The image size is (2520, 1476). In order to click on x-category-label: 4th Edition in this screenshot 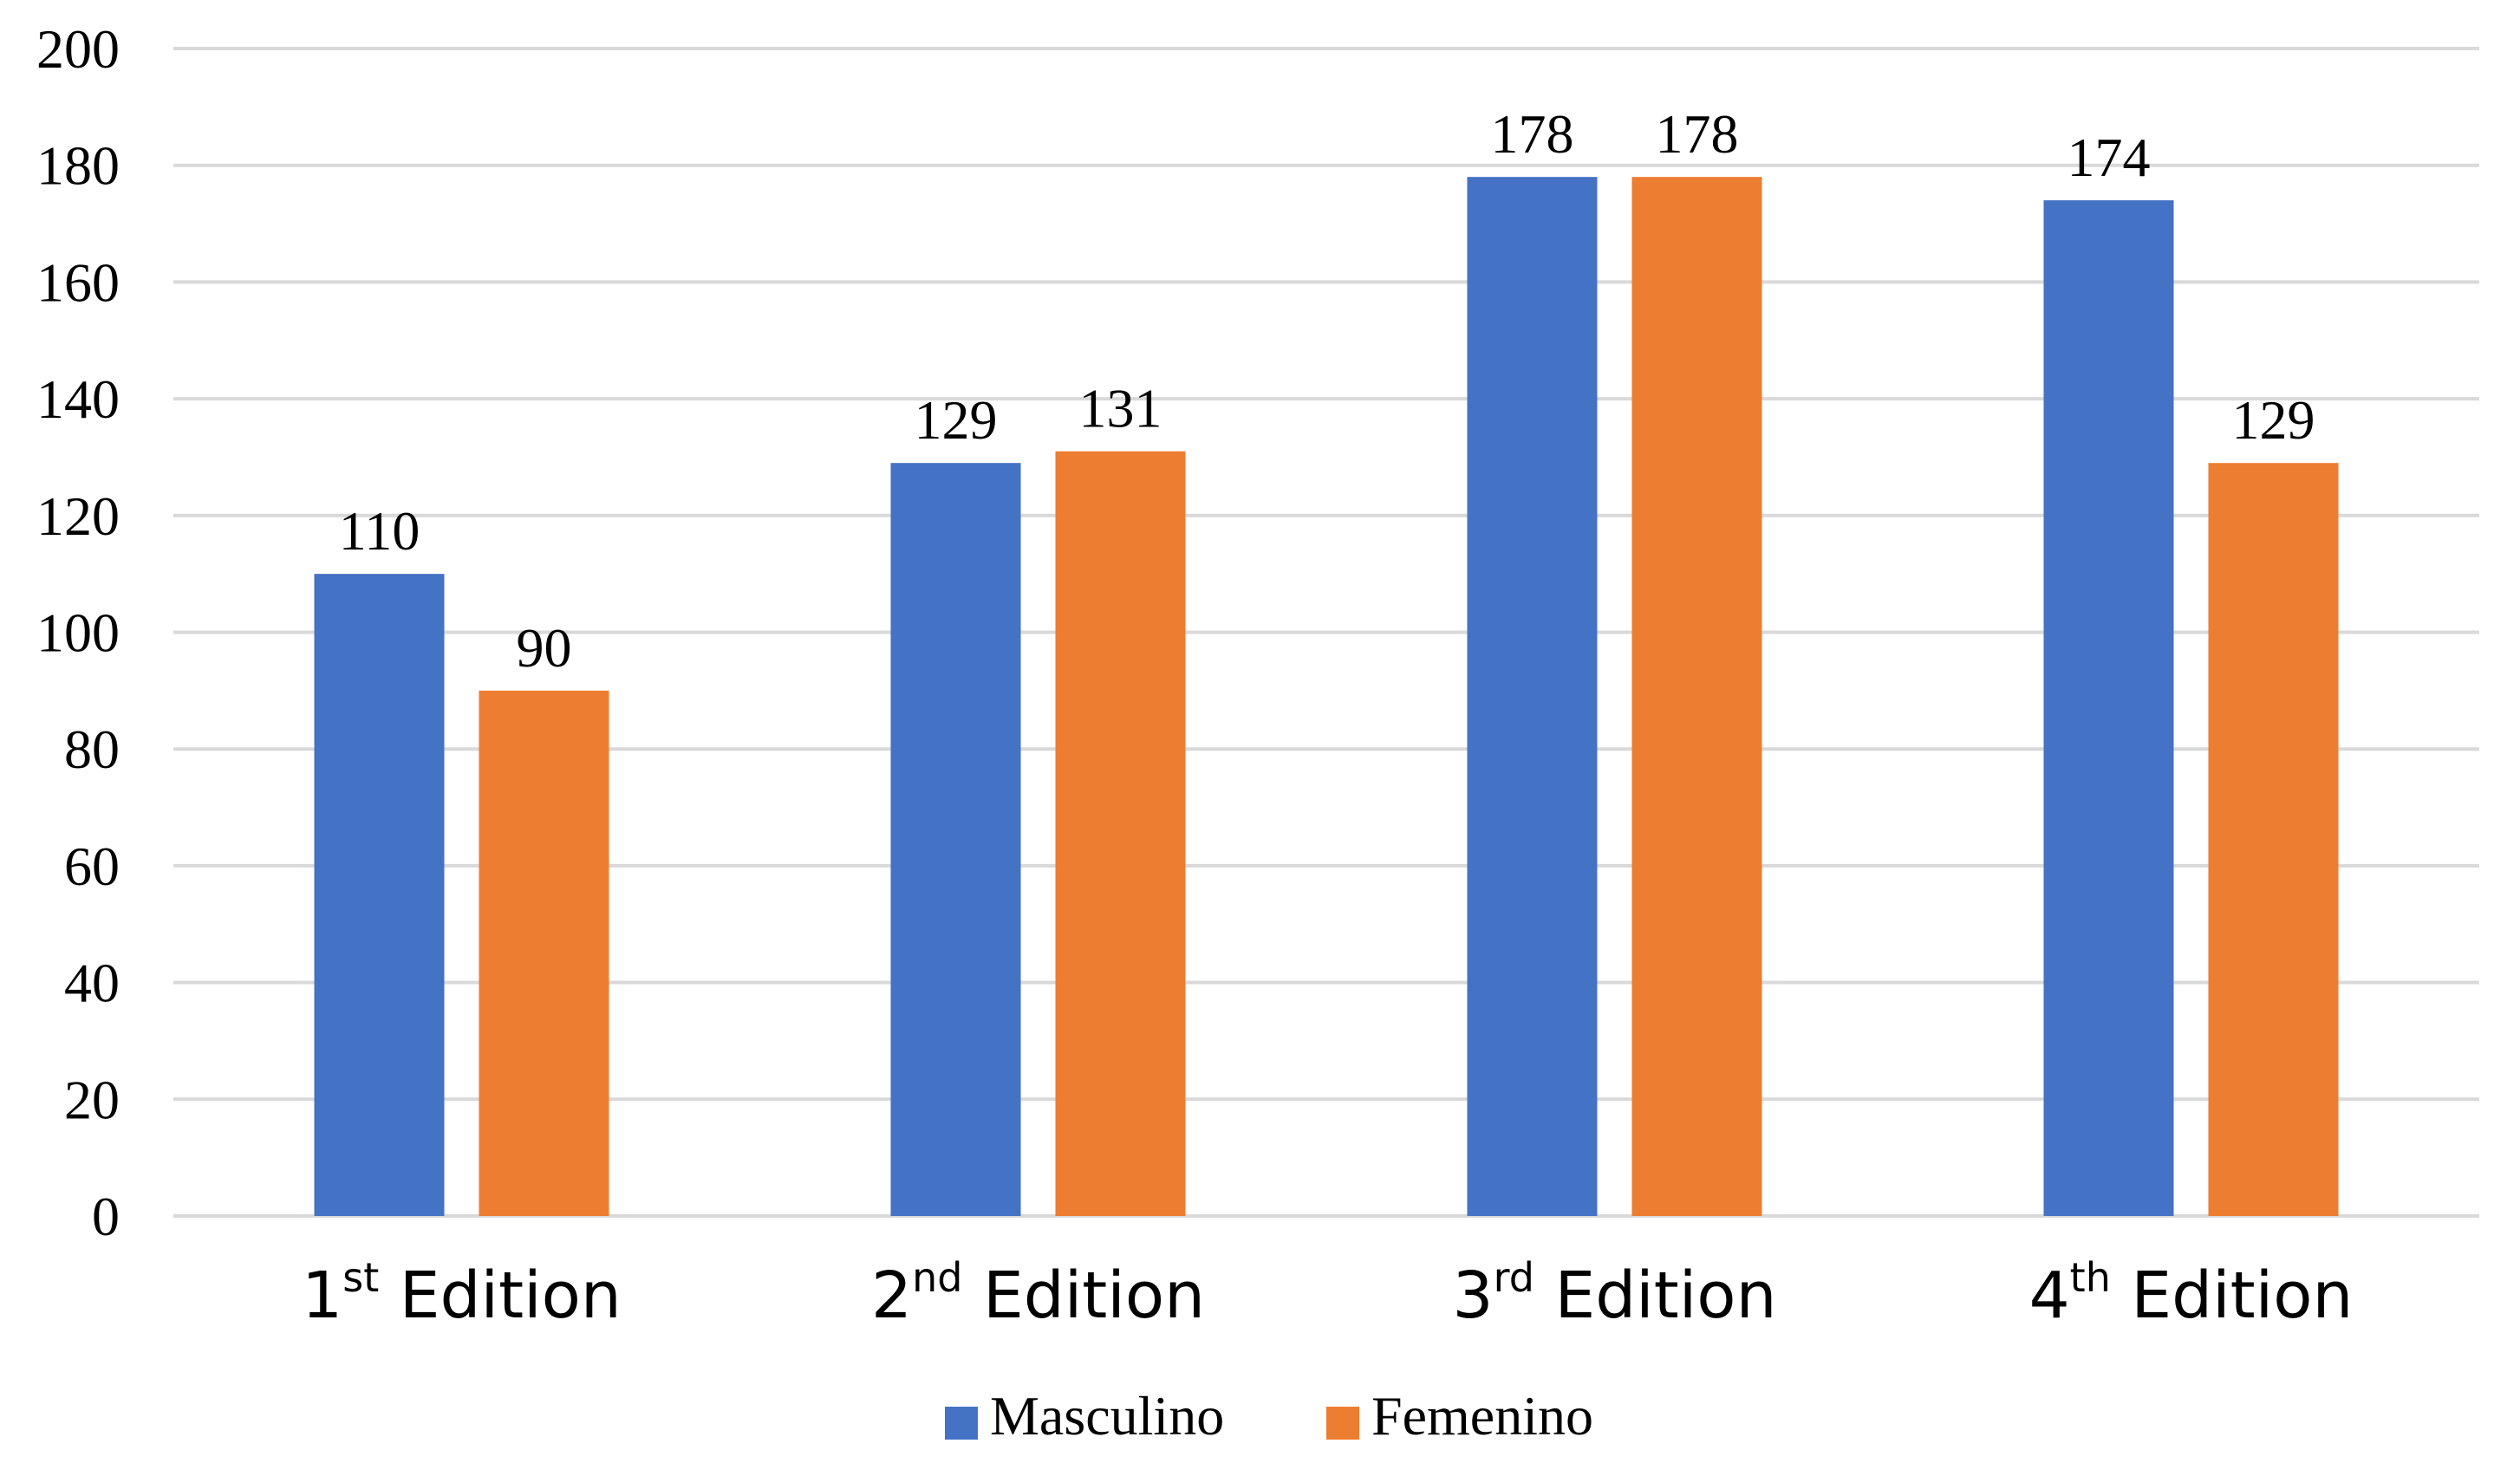, I will do `click(2191, 1293)`.